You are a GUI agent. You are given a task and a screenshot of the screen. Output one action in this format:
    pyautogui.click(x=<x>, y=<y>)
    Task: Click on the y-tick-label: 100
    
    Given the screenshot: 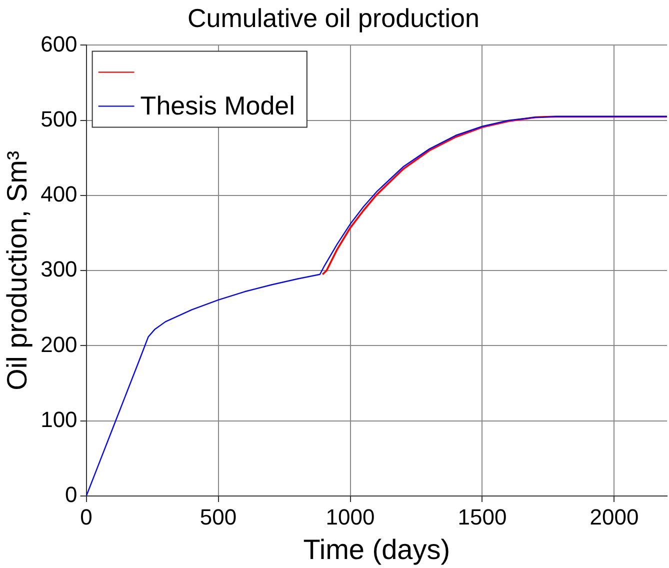 What is the action you would take?
    pyautogui.click(x=59, y=419)
    